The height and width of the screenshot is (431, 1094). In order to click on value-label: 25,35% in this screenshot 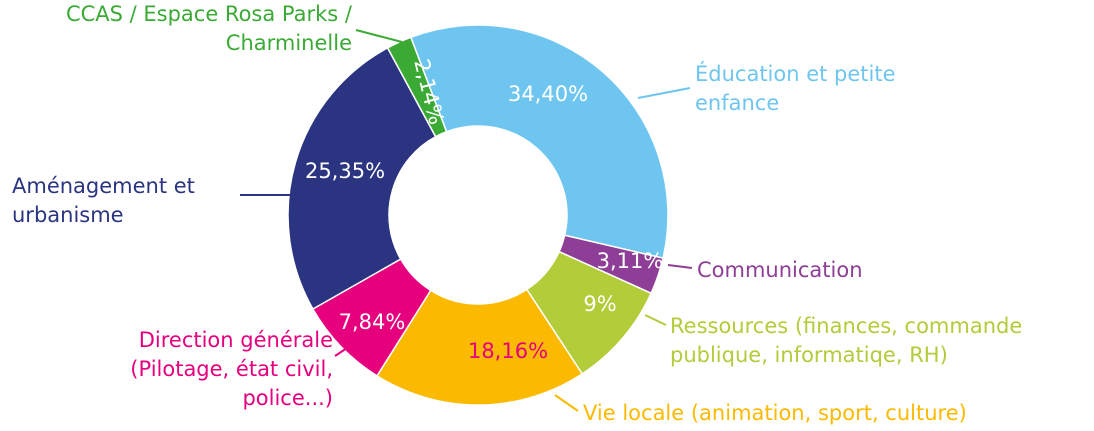, I will do `click(345, 171)`.